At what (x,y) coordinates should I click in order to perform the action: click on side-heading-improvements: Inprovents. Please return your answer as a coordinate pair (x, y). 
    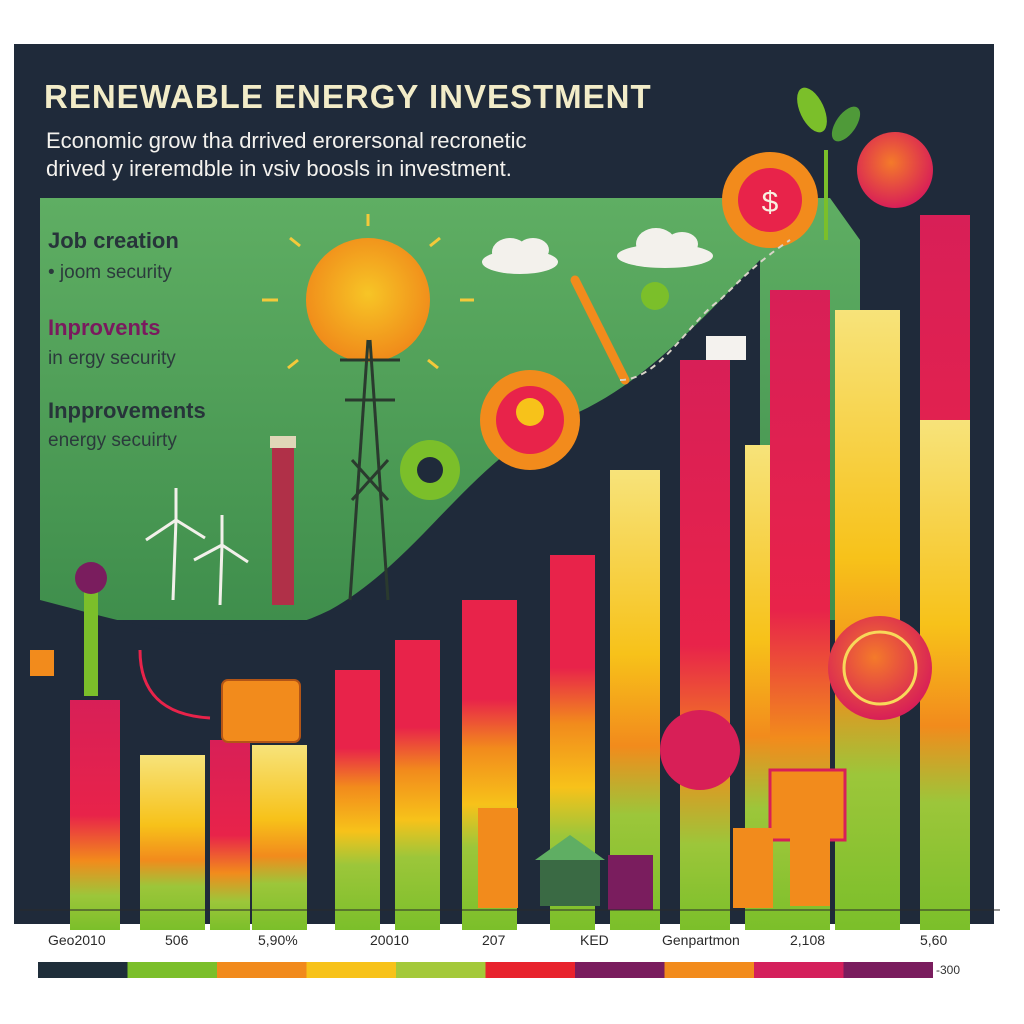
    Looking at the image, I should click on (104, 327).